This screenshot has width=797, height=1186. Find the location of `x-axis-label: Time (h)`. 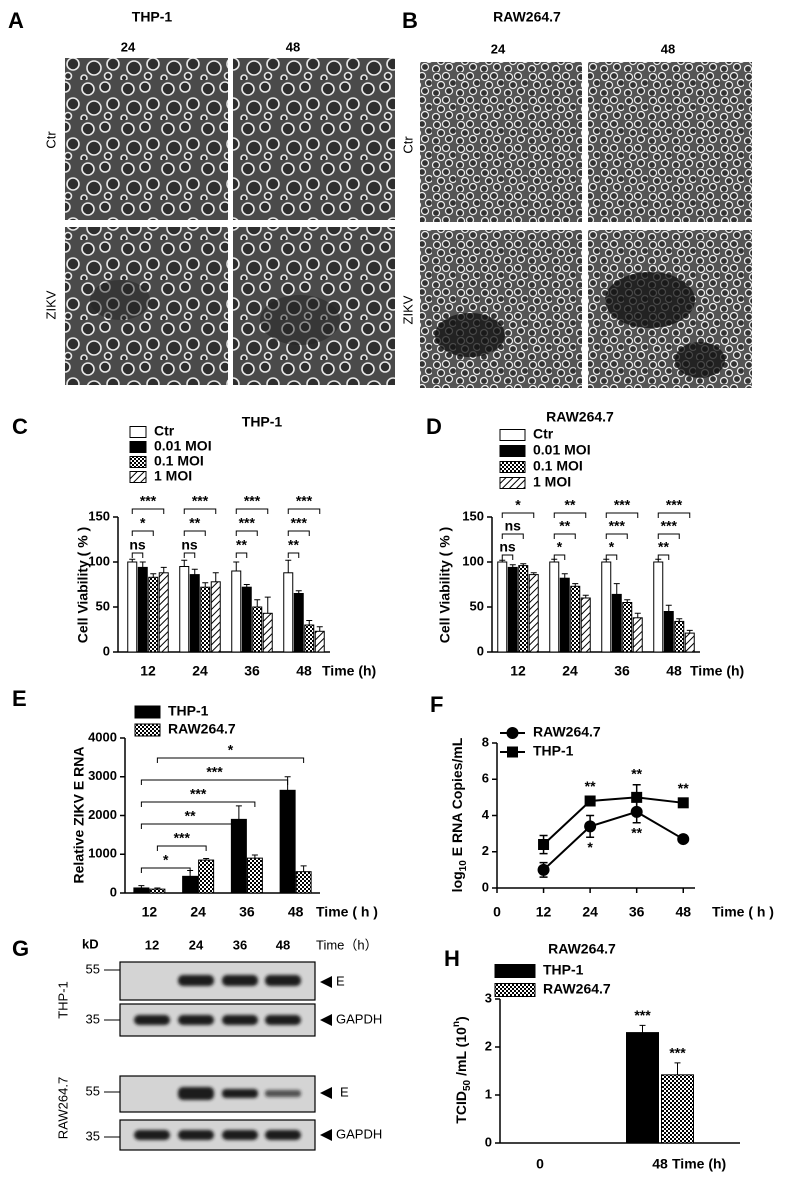

x-axis-label: Time (h) is located at coordinates (717, 671).